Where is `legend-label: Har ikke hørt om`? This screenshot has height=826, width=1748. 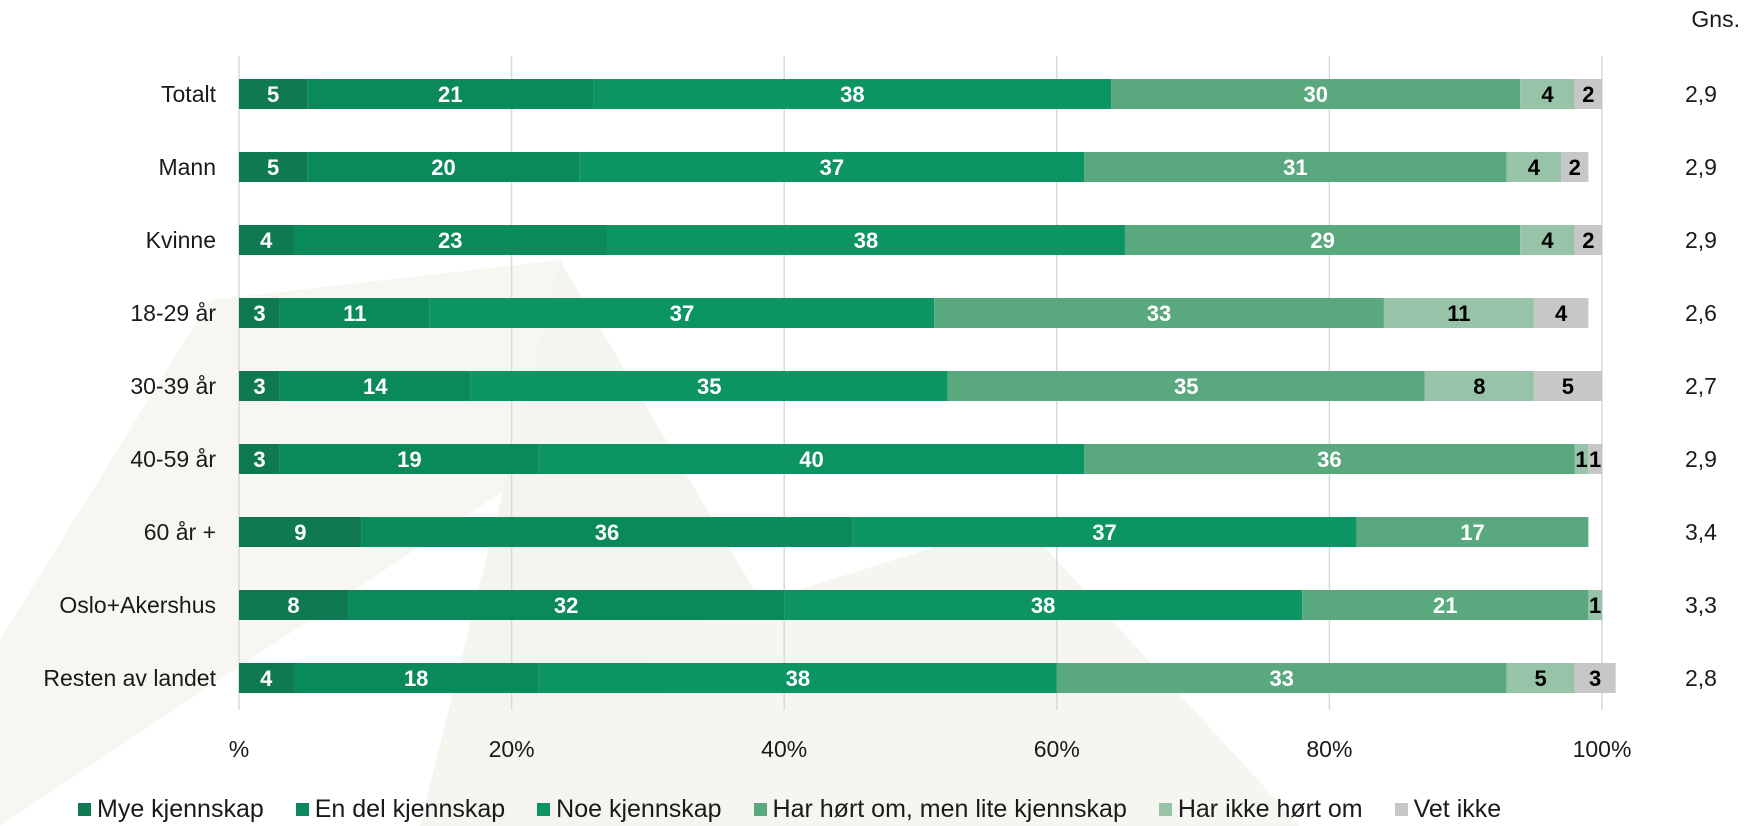 legend-label: Har ikke hørt om is located at coordinates (1270, 808).